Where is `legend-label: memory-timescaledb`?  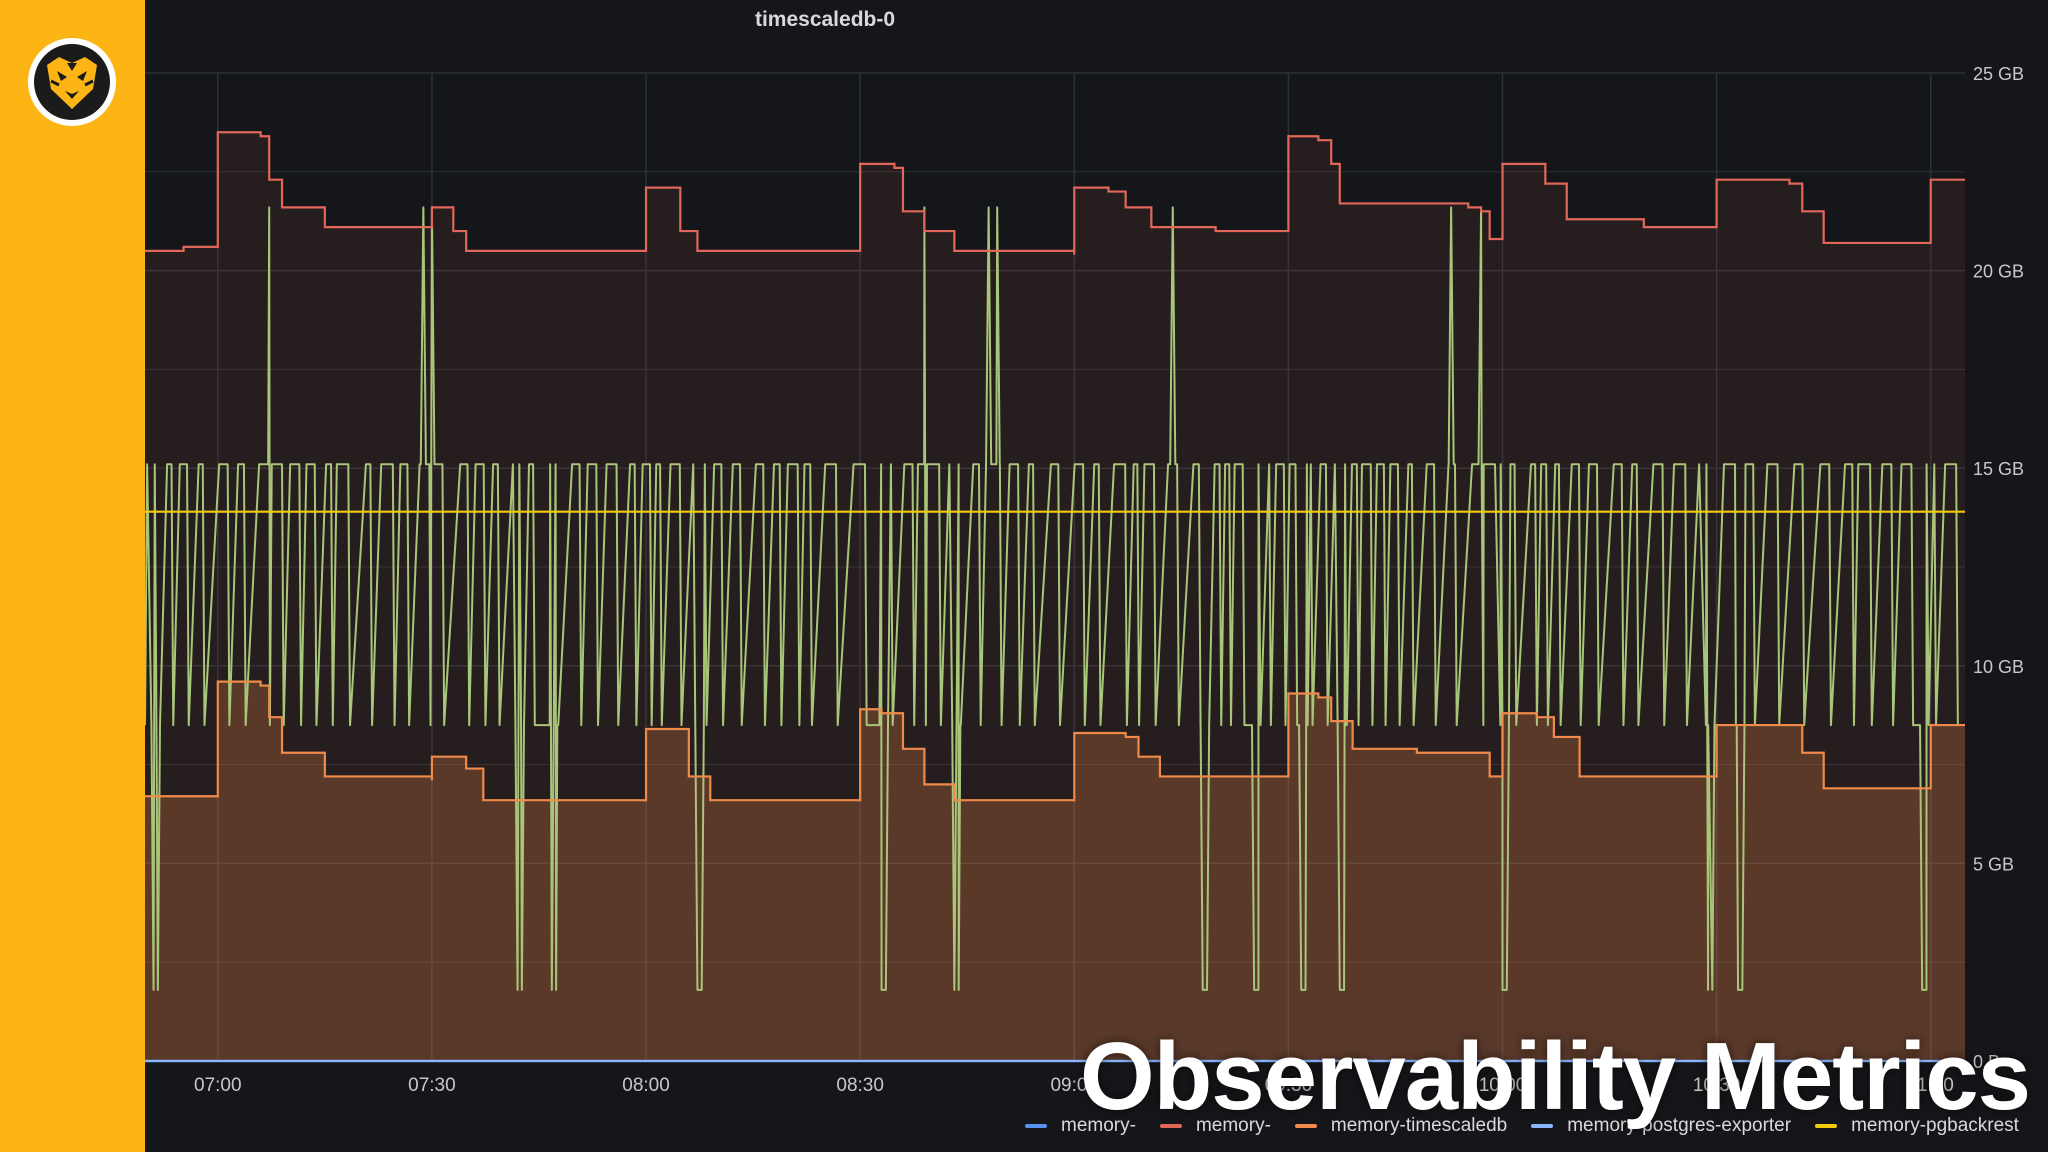
legend-label: memory-timescaledb is located at coordinates (1419, 1125).